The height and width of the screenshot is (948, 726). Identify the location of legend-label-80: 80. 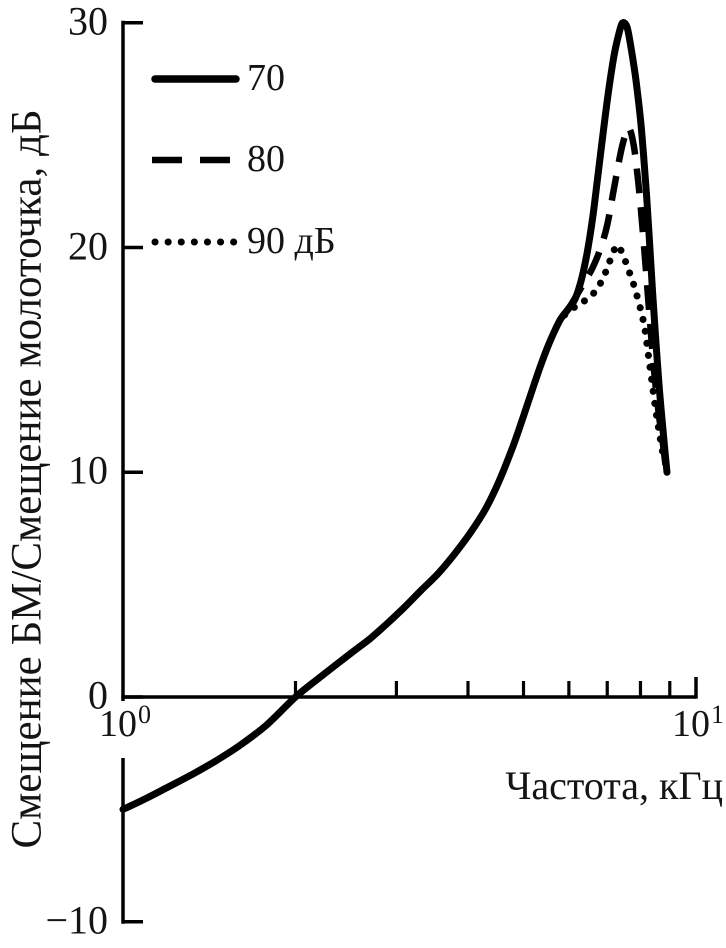
(266, 159).